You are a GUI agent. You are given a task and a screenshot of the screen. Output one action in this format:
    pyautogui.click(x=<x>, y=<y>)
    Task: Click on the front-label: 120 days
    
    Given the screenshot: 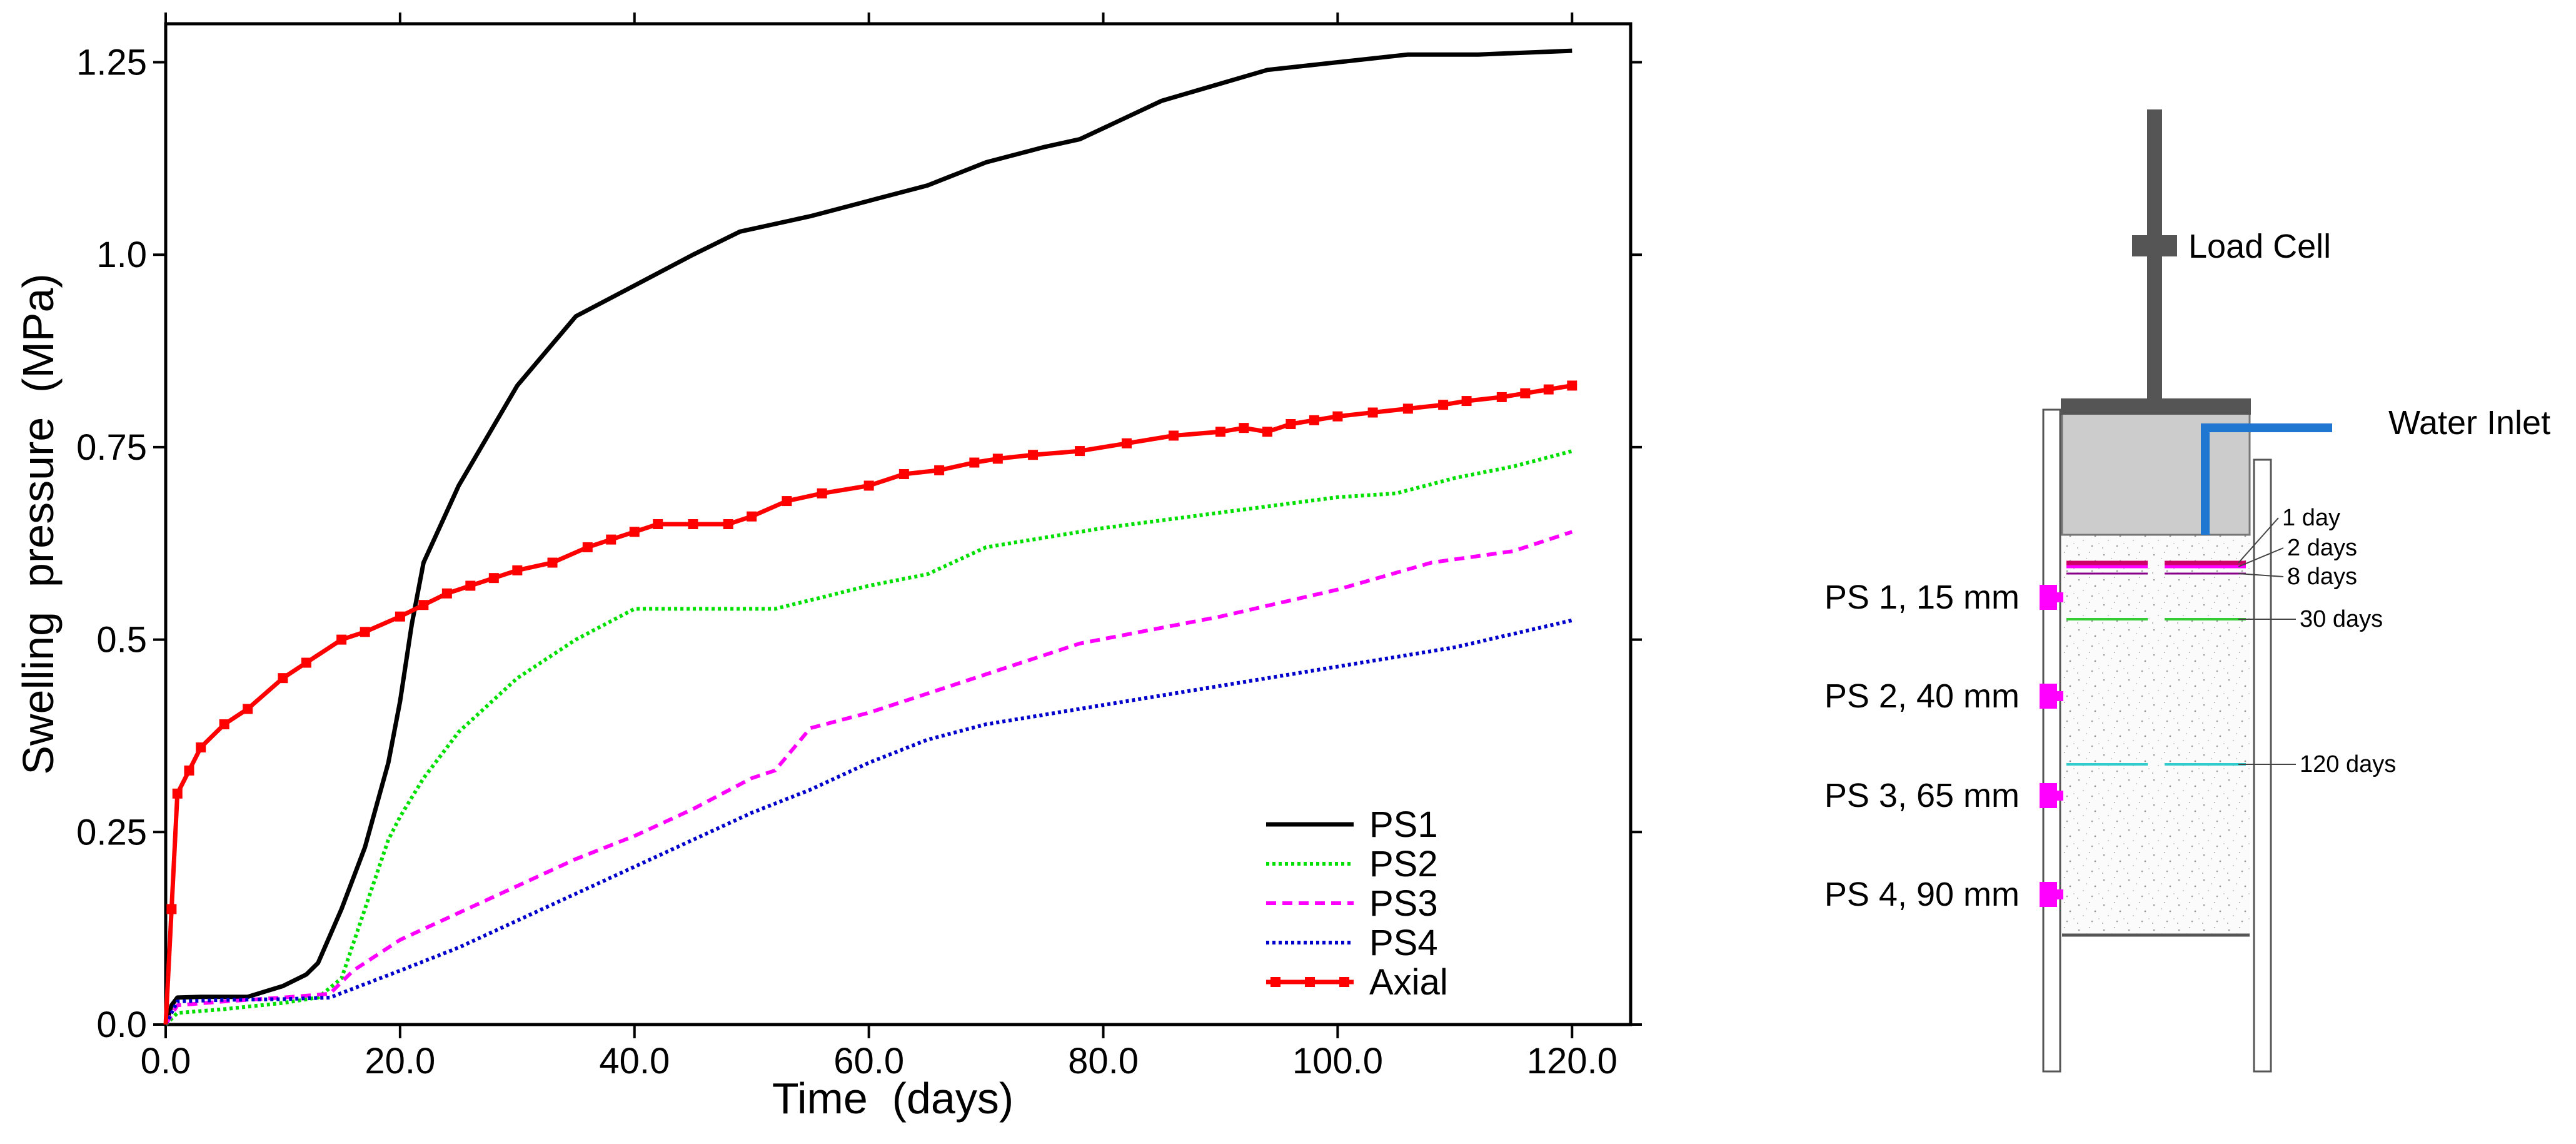 What is the action you would take?
    pyautogui.click(x=2348, y=764)
    